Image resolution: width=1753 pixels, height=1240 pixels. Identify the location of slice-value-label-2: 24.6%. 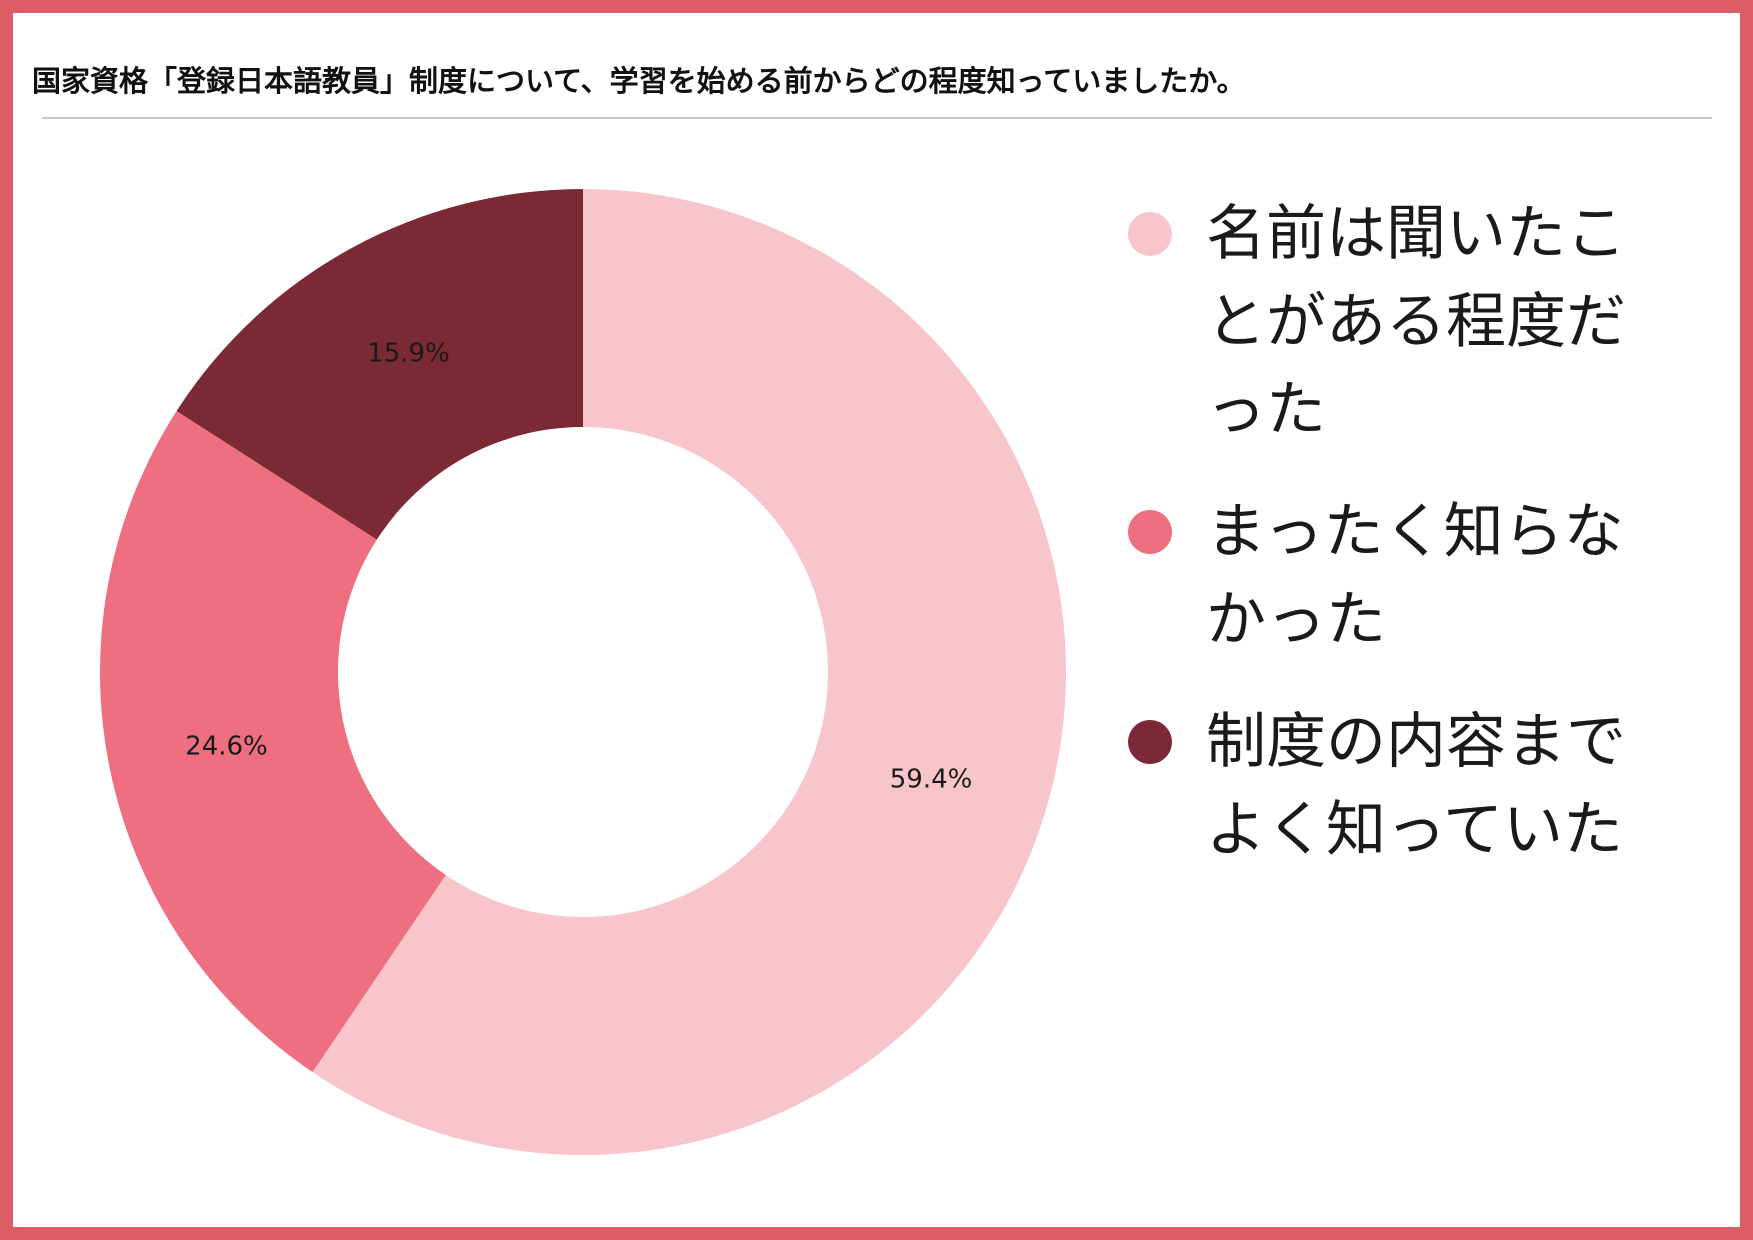
(226, 746).